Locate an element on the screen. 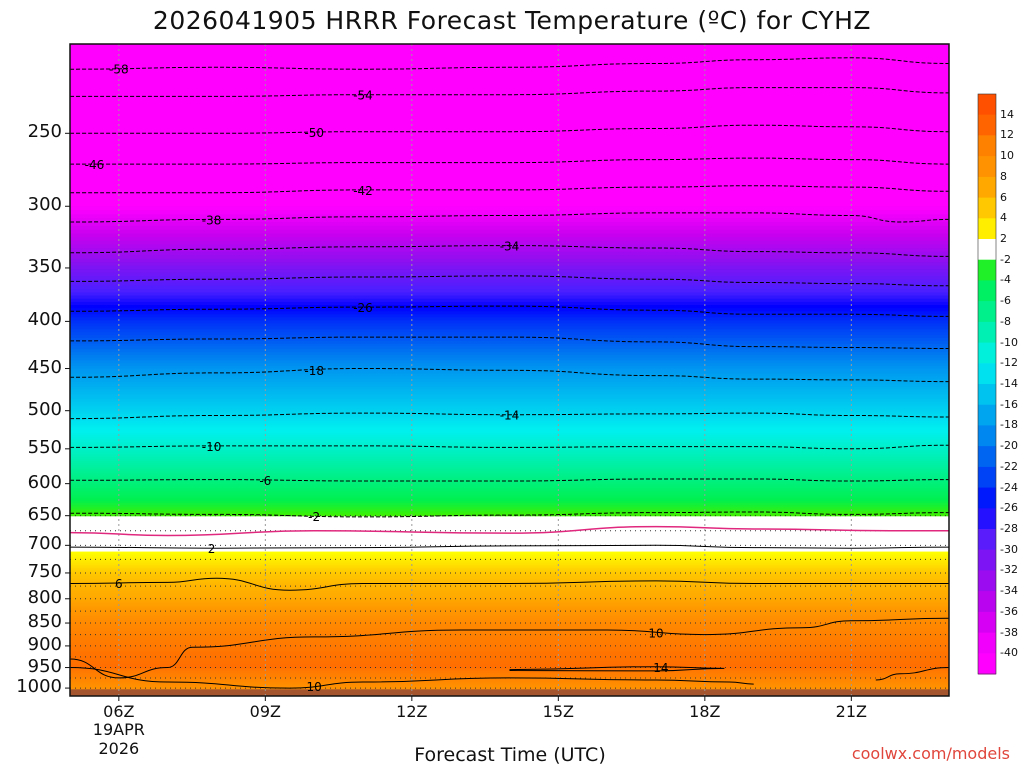 The image size is (1024, 772). x-date-label: 2026 is located at coordinates (119, 748).